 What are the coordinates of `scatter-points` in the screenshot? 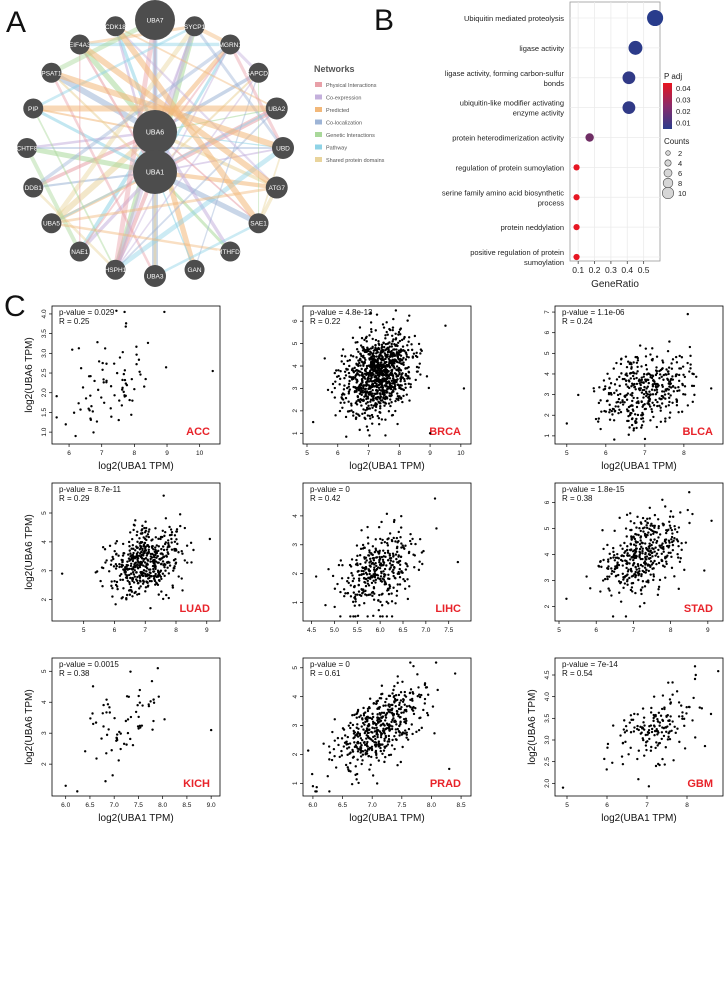 It's located at (136, 552).